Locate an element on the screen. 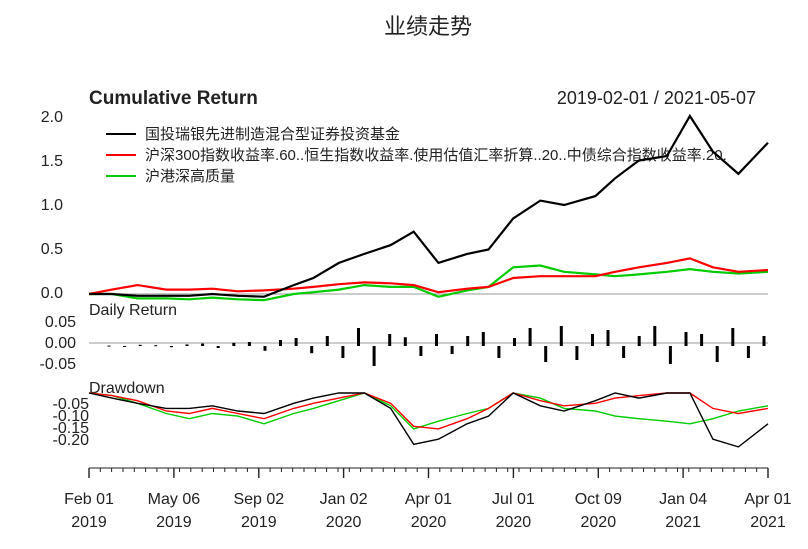  legend-label-fund: 国投瑞银先进制造混合型证券投资基金 is located at coordinates (272, 134).